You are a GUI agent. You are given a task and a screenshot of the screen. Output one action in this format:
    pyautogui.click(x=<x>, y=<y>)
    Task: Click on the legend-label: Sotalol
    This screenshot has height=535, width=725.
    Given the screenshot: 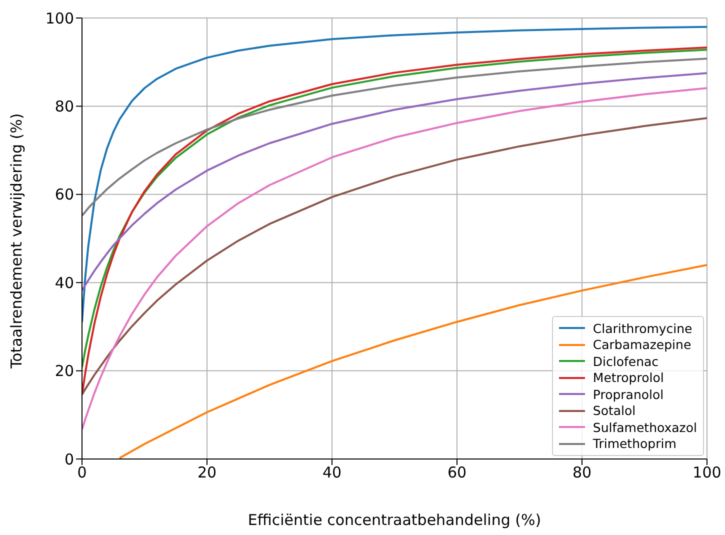 What is the action you would take?
    pyautogui.click(x=614, y=410)
    